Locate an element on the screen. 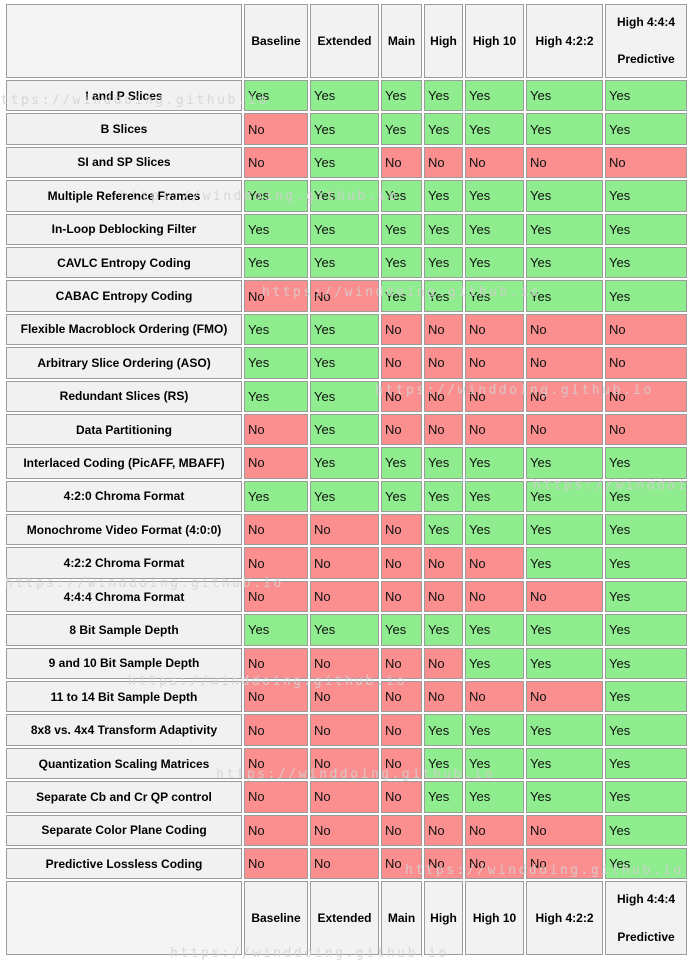 The image size is (689, 964). feature-label-i-and-p-slices: I and P Slices is located at coordinates (124, 96).